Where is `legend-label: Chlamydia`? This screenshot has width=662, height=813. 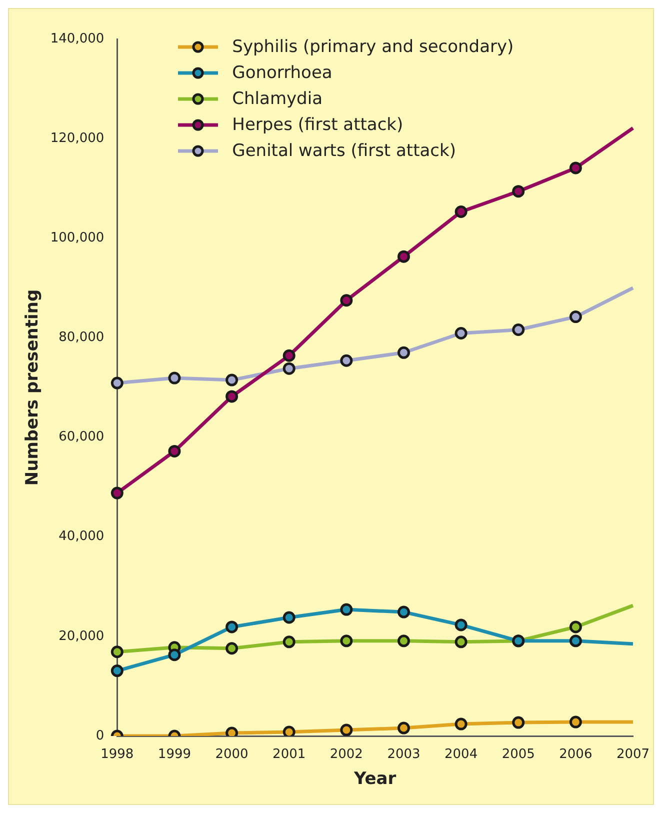 legend-label: Chlamydia is located at coordinates (277, 99).